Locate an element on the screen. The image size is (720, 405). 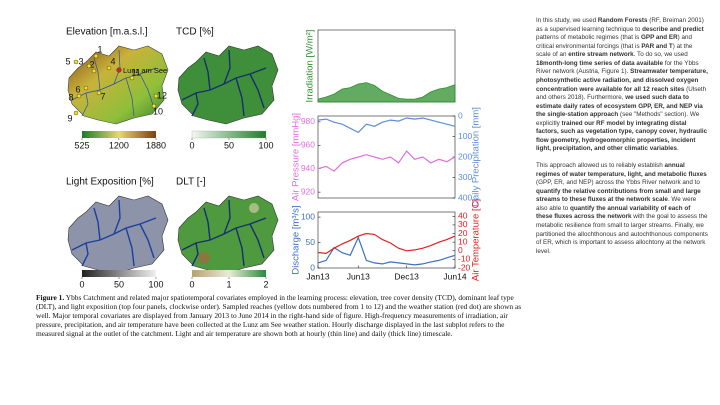
bold-text: describe and predict is located at coordinates (673, 29).